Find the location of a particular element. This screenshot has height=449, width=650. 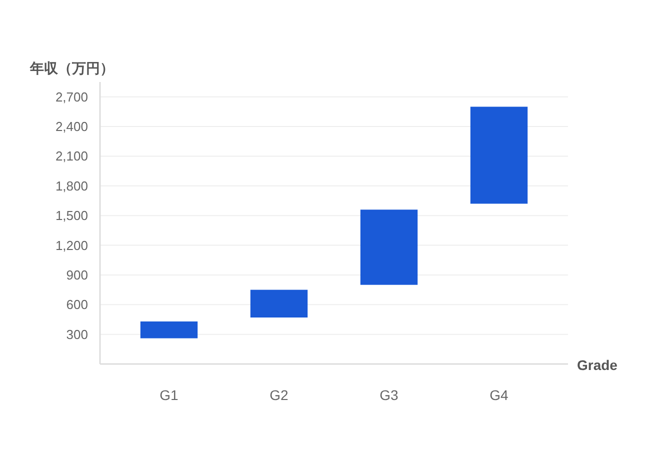

y-tick-label: 600 is located at coordinates (77, 304).